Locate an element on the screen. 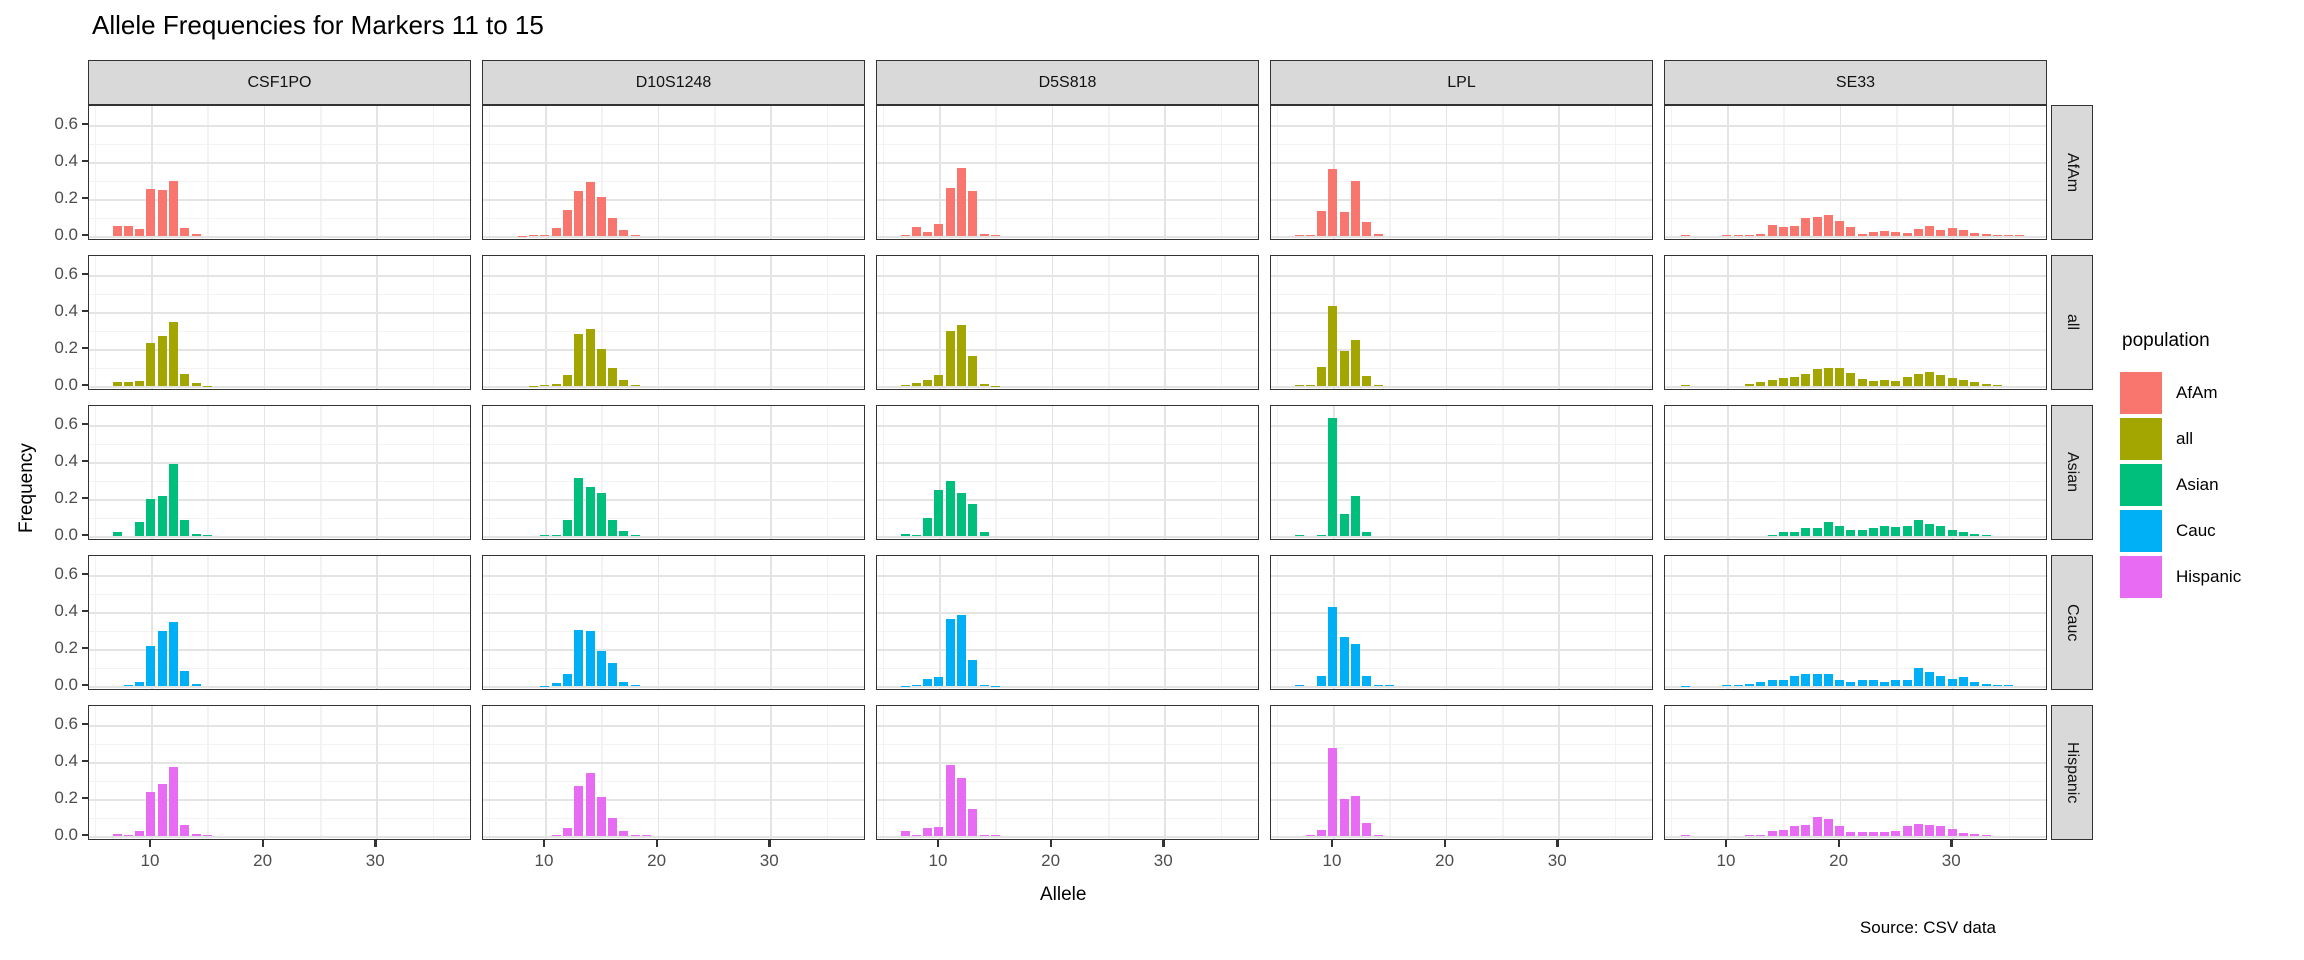 The image size is (2304, 960). legend-title: population is located at coordinates (2166, 340).